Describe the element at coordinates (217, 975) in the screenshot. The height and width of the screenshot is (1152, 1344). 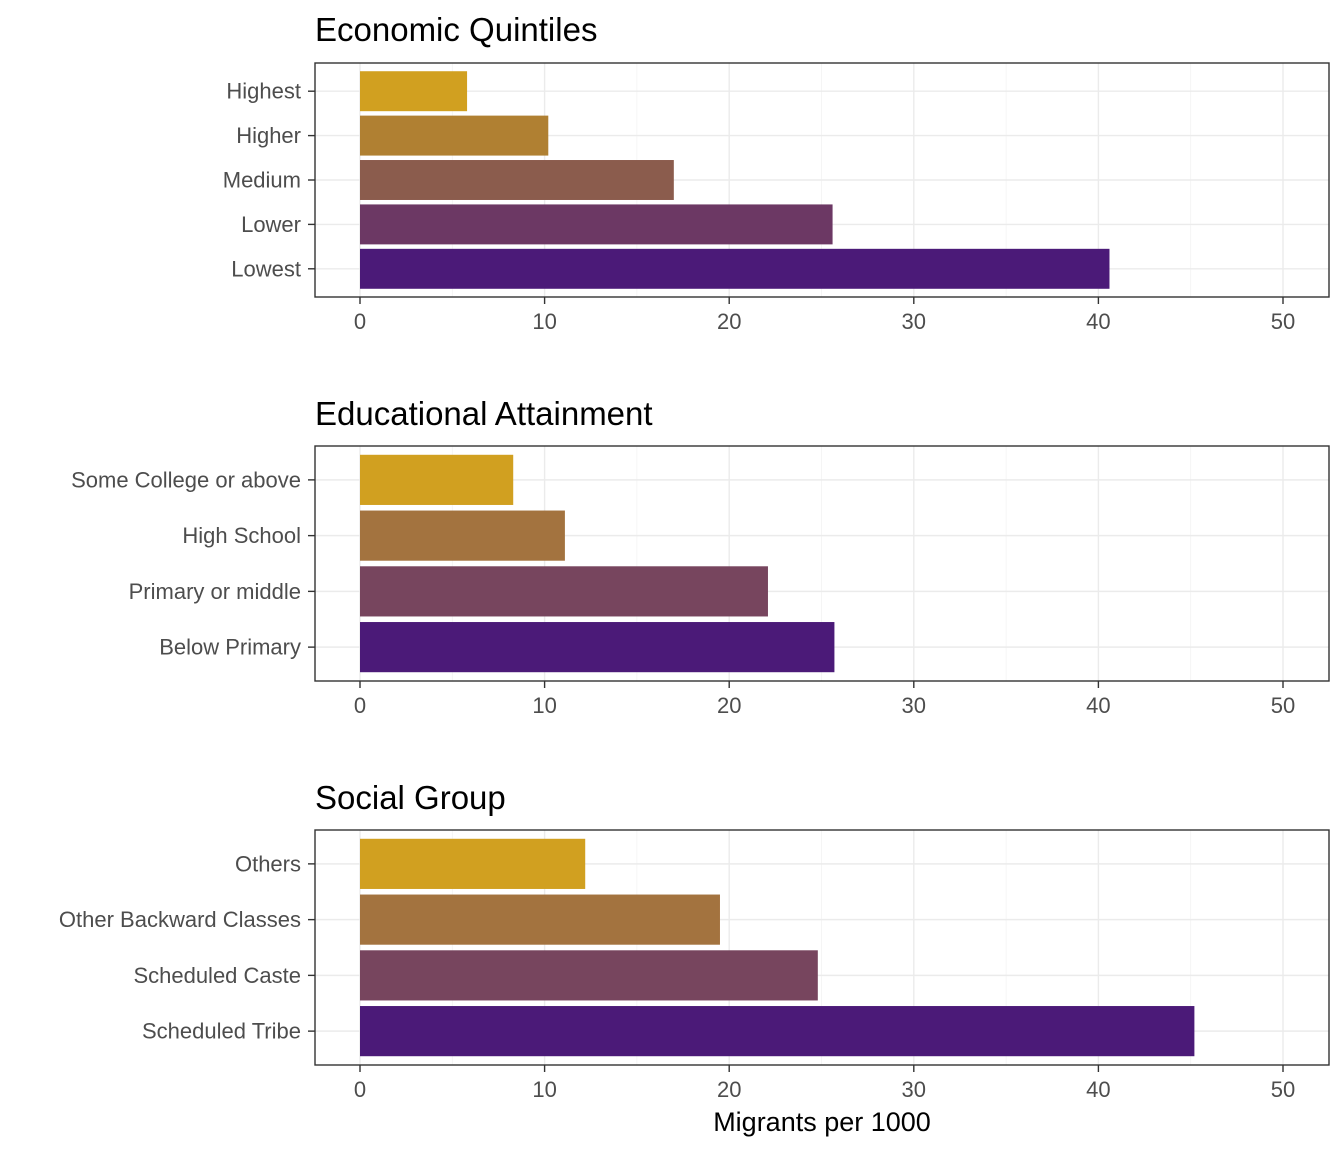
I see `category-label: Scheduled Caste` at that location.